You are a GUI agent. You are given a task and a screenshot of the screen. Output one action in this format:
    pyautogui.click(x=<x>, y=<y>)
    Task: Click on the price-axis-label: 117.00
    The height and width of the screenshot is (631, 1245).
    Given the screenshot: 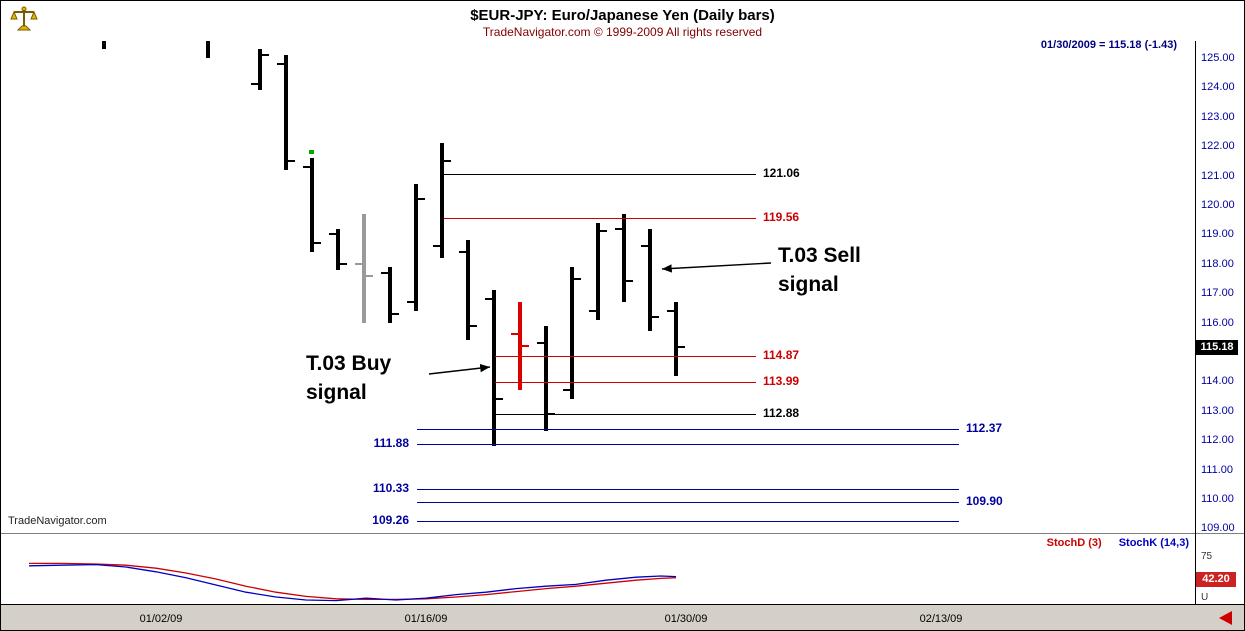 What is the action you would take?
    pyautogui.click(x=1217, y=293)
    